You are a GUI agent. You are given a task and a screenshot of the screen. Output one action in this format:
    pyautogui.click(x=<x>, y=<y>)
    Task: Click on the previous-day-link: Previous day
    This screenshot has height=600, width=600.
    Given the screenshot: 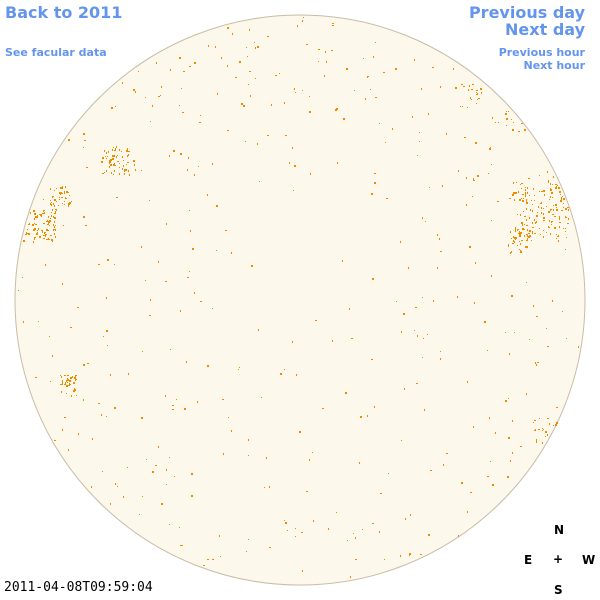 What is the action you would take?
    pyautogui.click(x=526, y=12)
    